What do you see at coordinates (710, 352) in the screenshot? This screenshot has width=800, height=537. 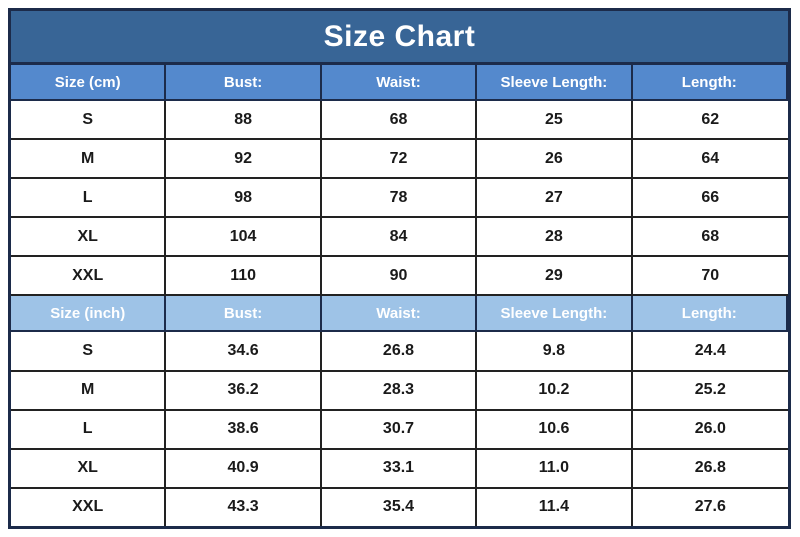 I see `value-cell: 24.4` at bounding box center [710, 352].